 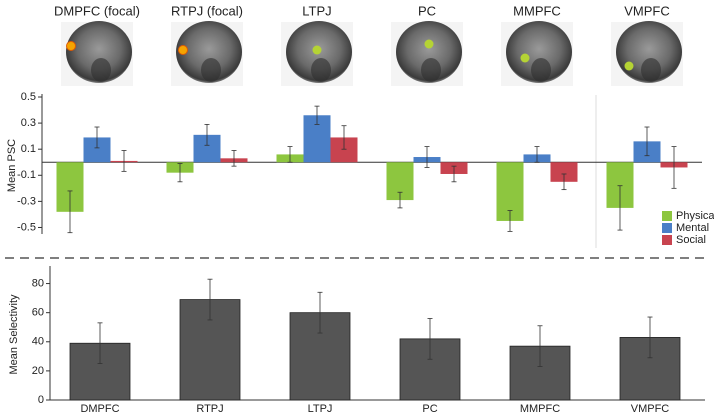 What do you see at coordinates (28, 97) in the screenshot?
I see `y-tick-label: 0.5` at bounding box center [28, 97].